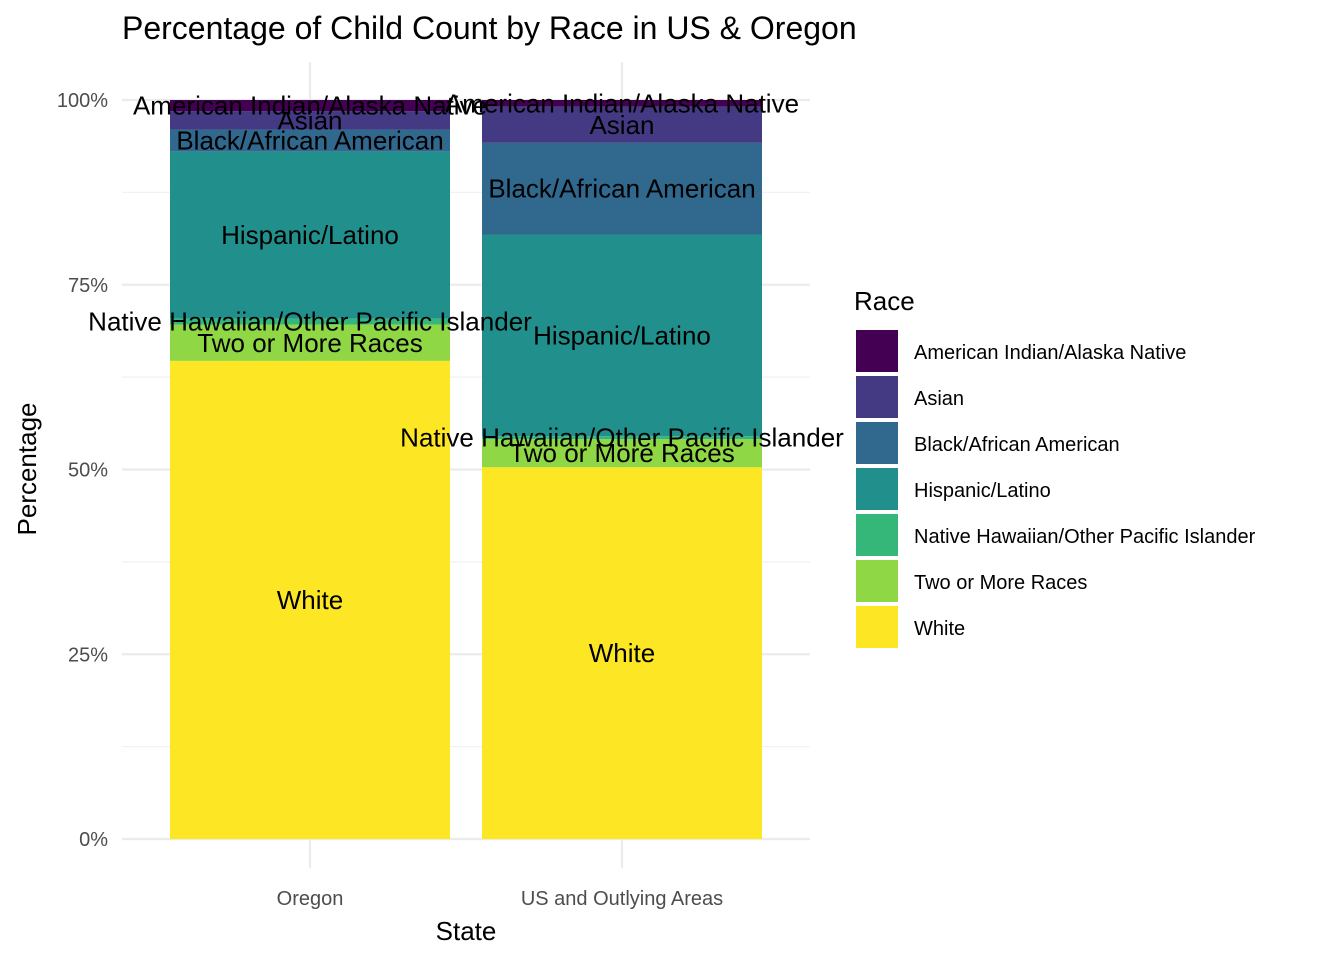  Describe the element at coordinates (93, 840) in the screenshot. I see `y-tick-label: 0%` at that location.